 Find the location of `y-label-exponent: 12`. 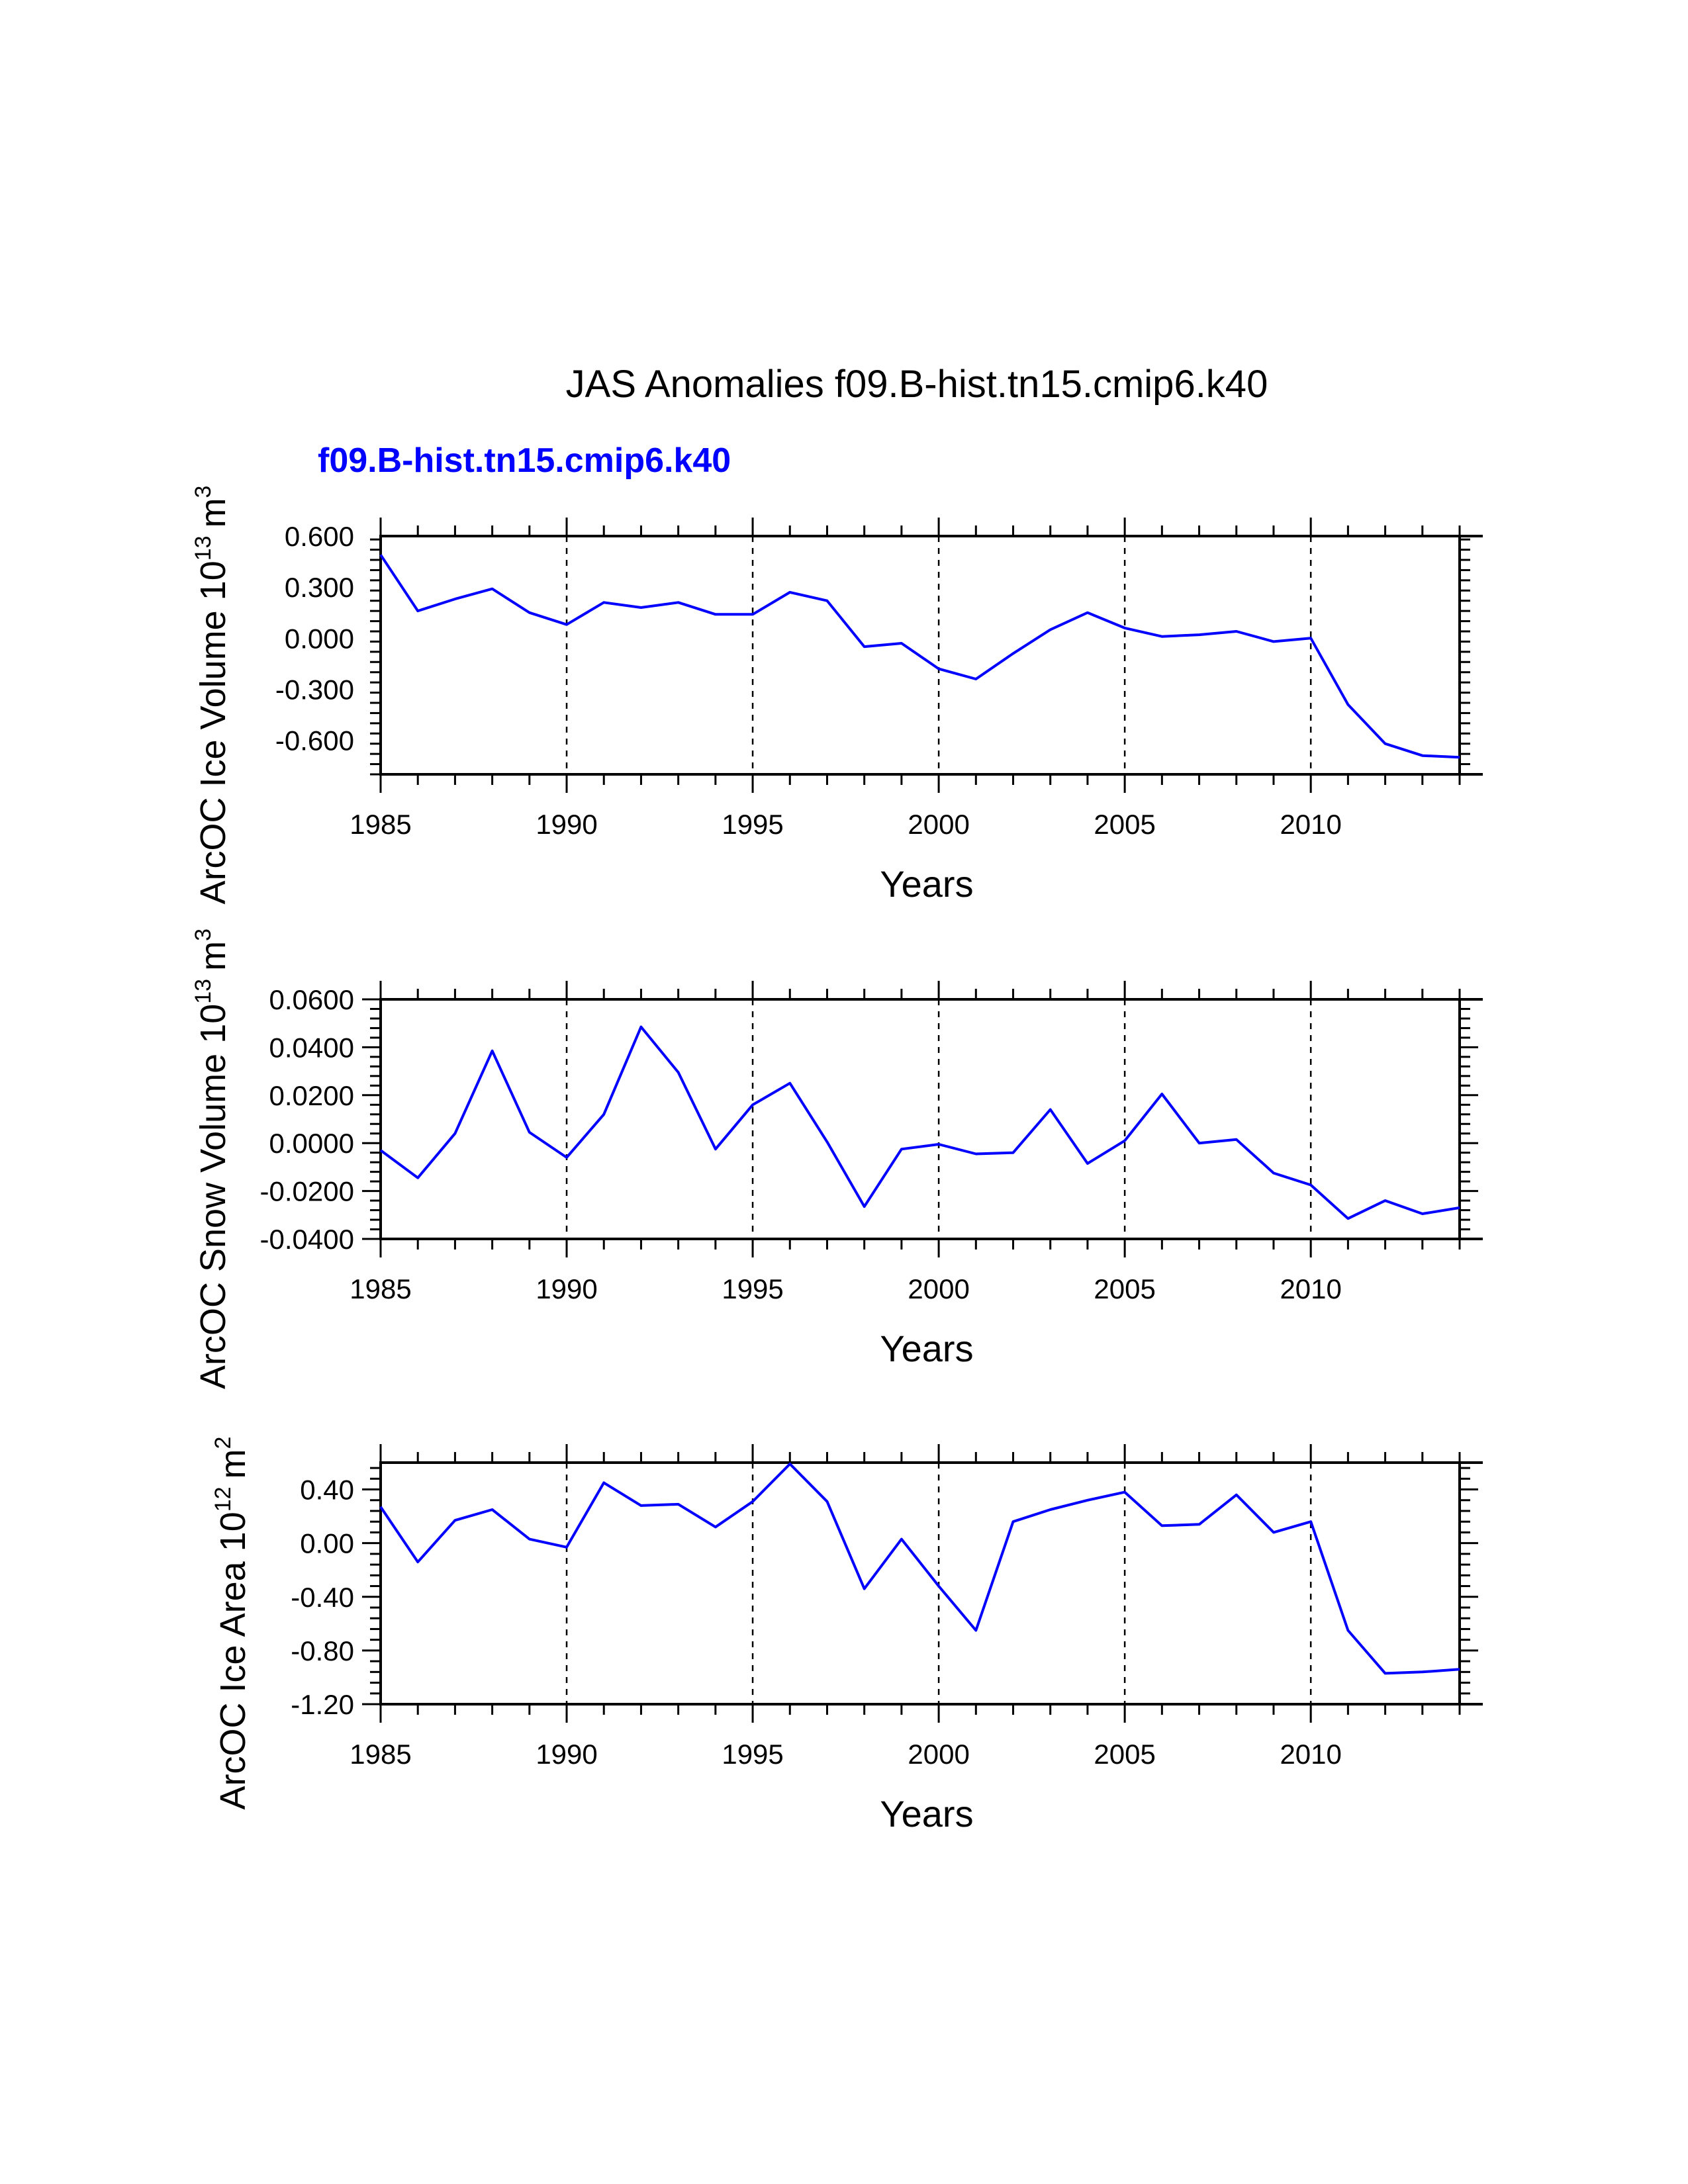

y-label-exponent: 12 is located at coordinates (223, 1499).